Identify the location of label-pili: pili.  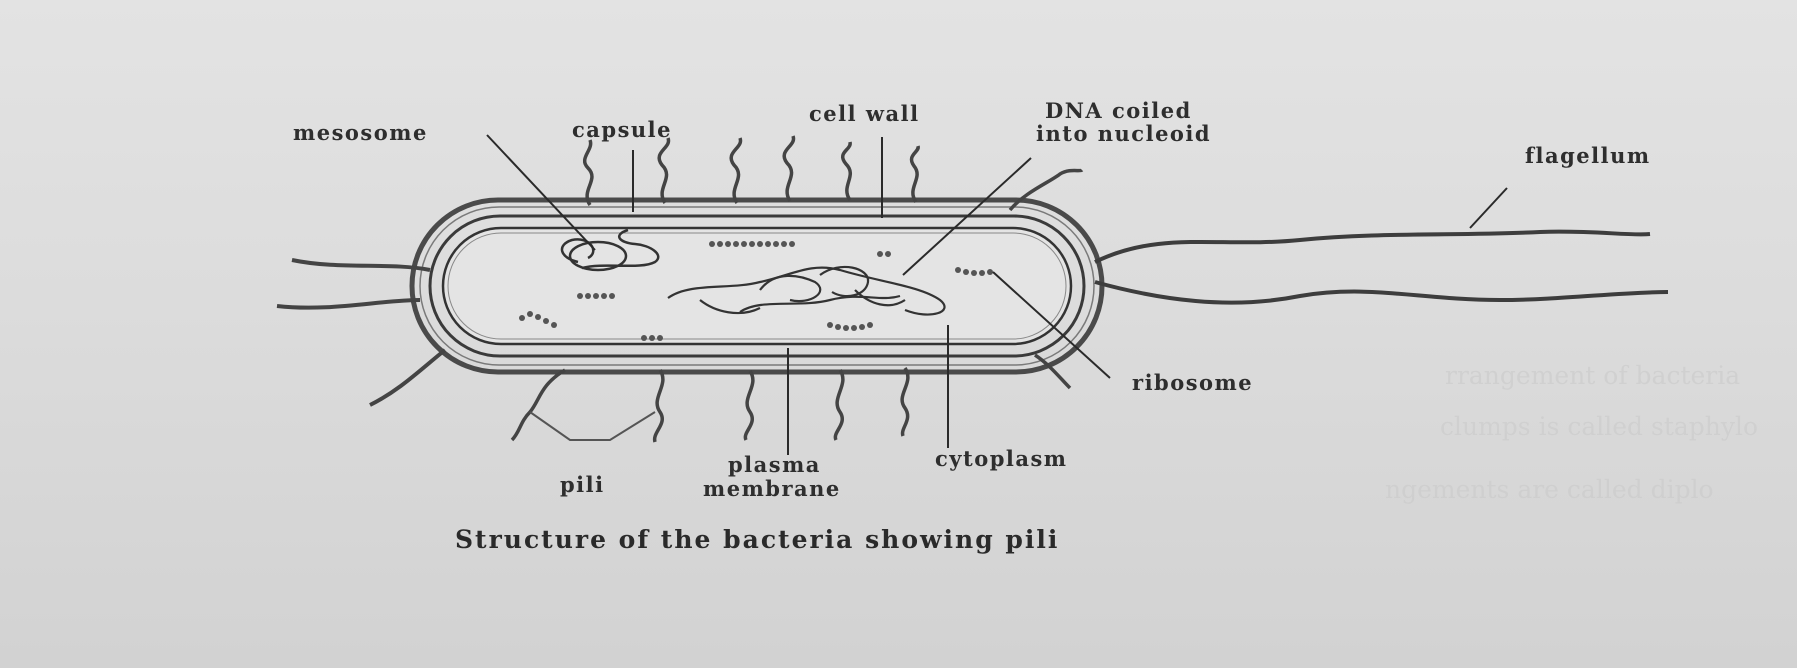
(582, 484).